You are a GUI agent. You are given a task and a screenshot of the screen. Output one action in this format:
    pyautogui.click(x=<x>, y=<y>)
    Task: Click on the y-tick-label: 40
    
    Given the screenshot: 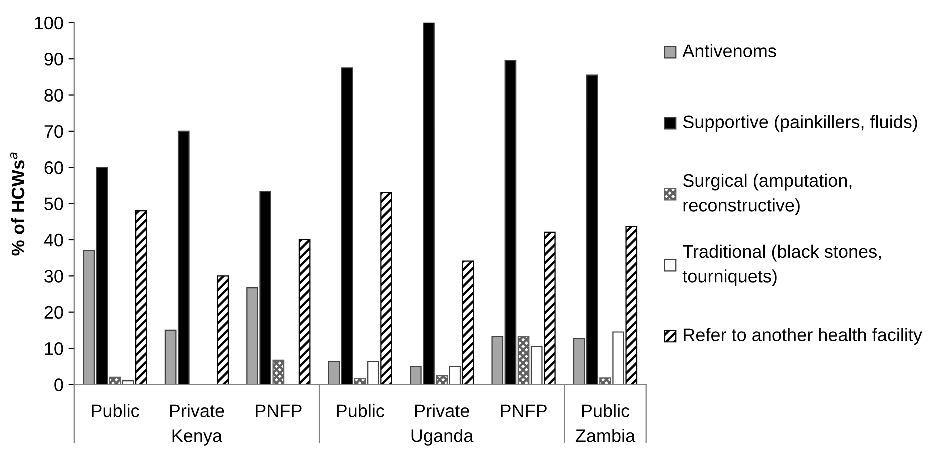 What is the action you would take?
    pyautogui.click(x=54, y=240)
    